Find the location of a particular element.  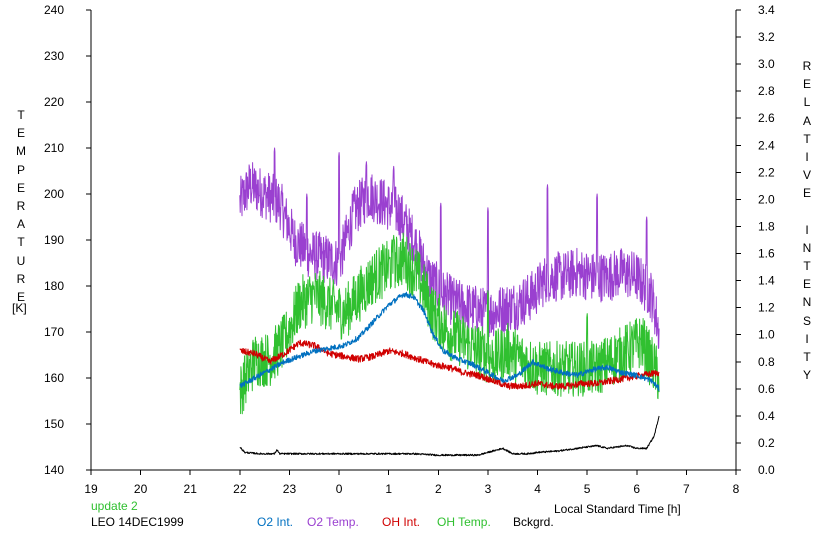

x-tick-label: 7 is located at coordinates (686, 489).